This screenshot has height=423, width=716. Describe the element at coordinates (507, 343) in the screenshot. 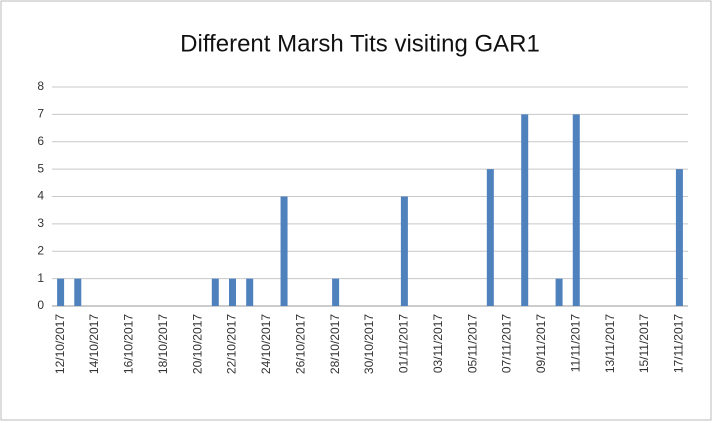

I see `x-tick-label: 07/11/2017` at that location.